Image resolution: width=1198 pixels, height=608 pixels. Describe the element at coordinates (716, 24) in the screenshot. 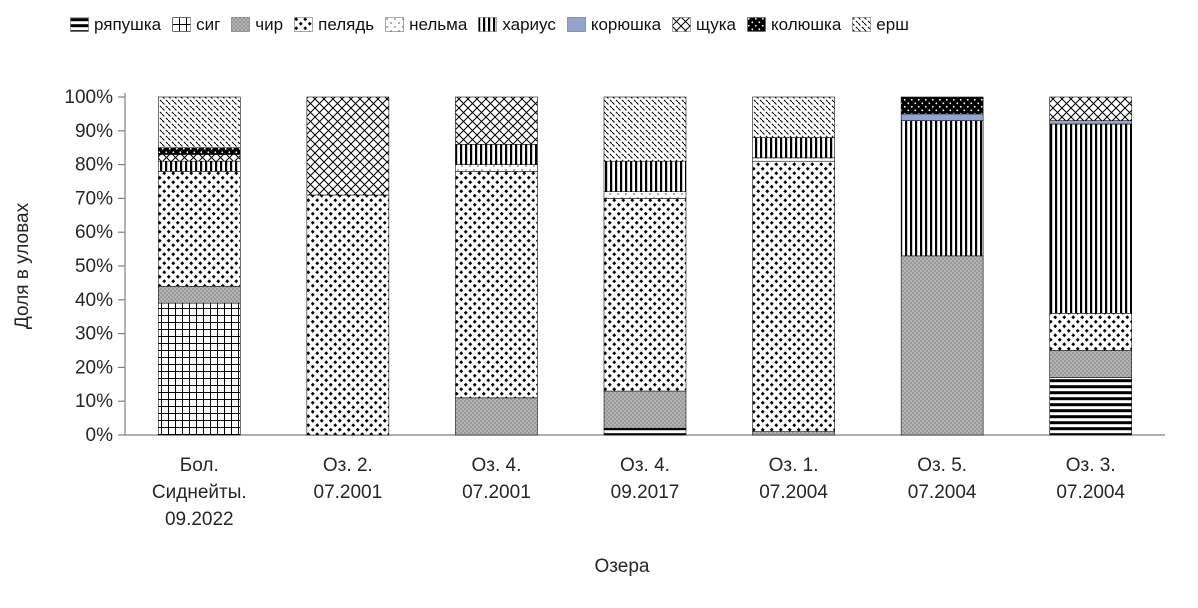

I see `legend-label: щука` at that location.